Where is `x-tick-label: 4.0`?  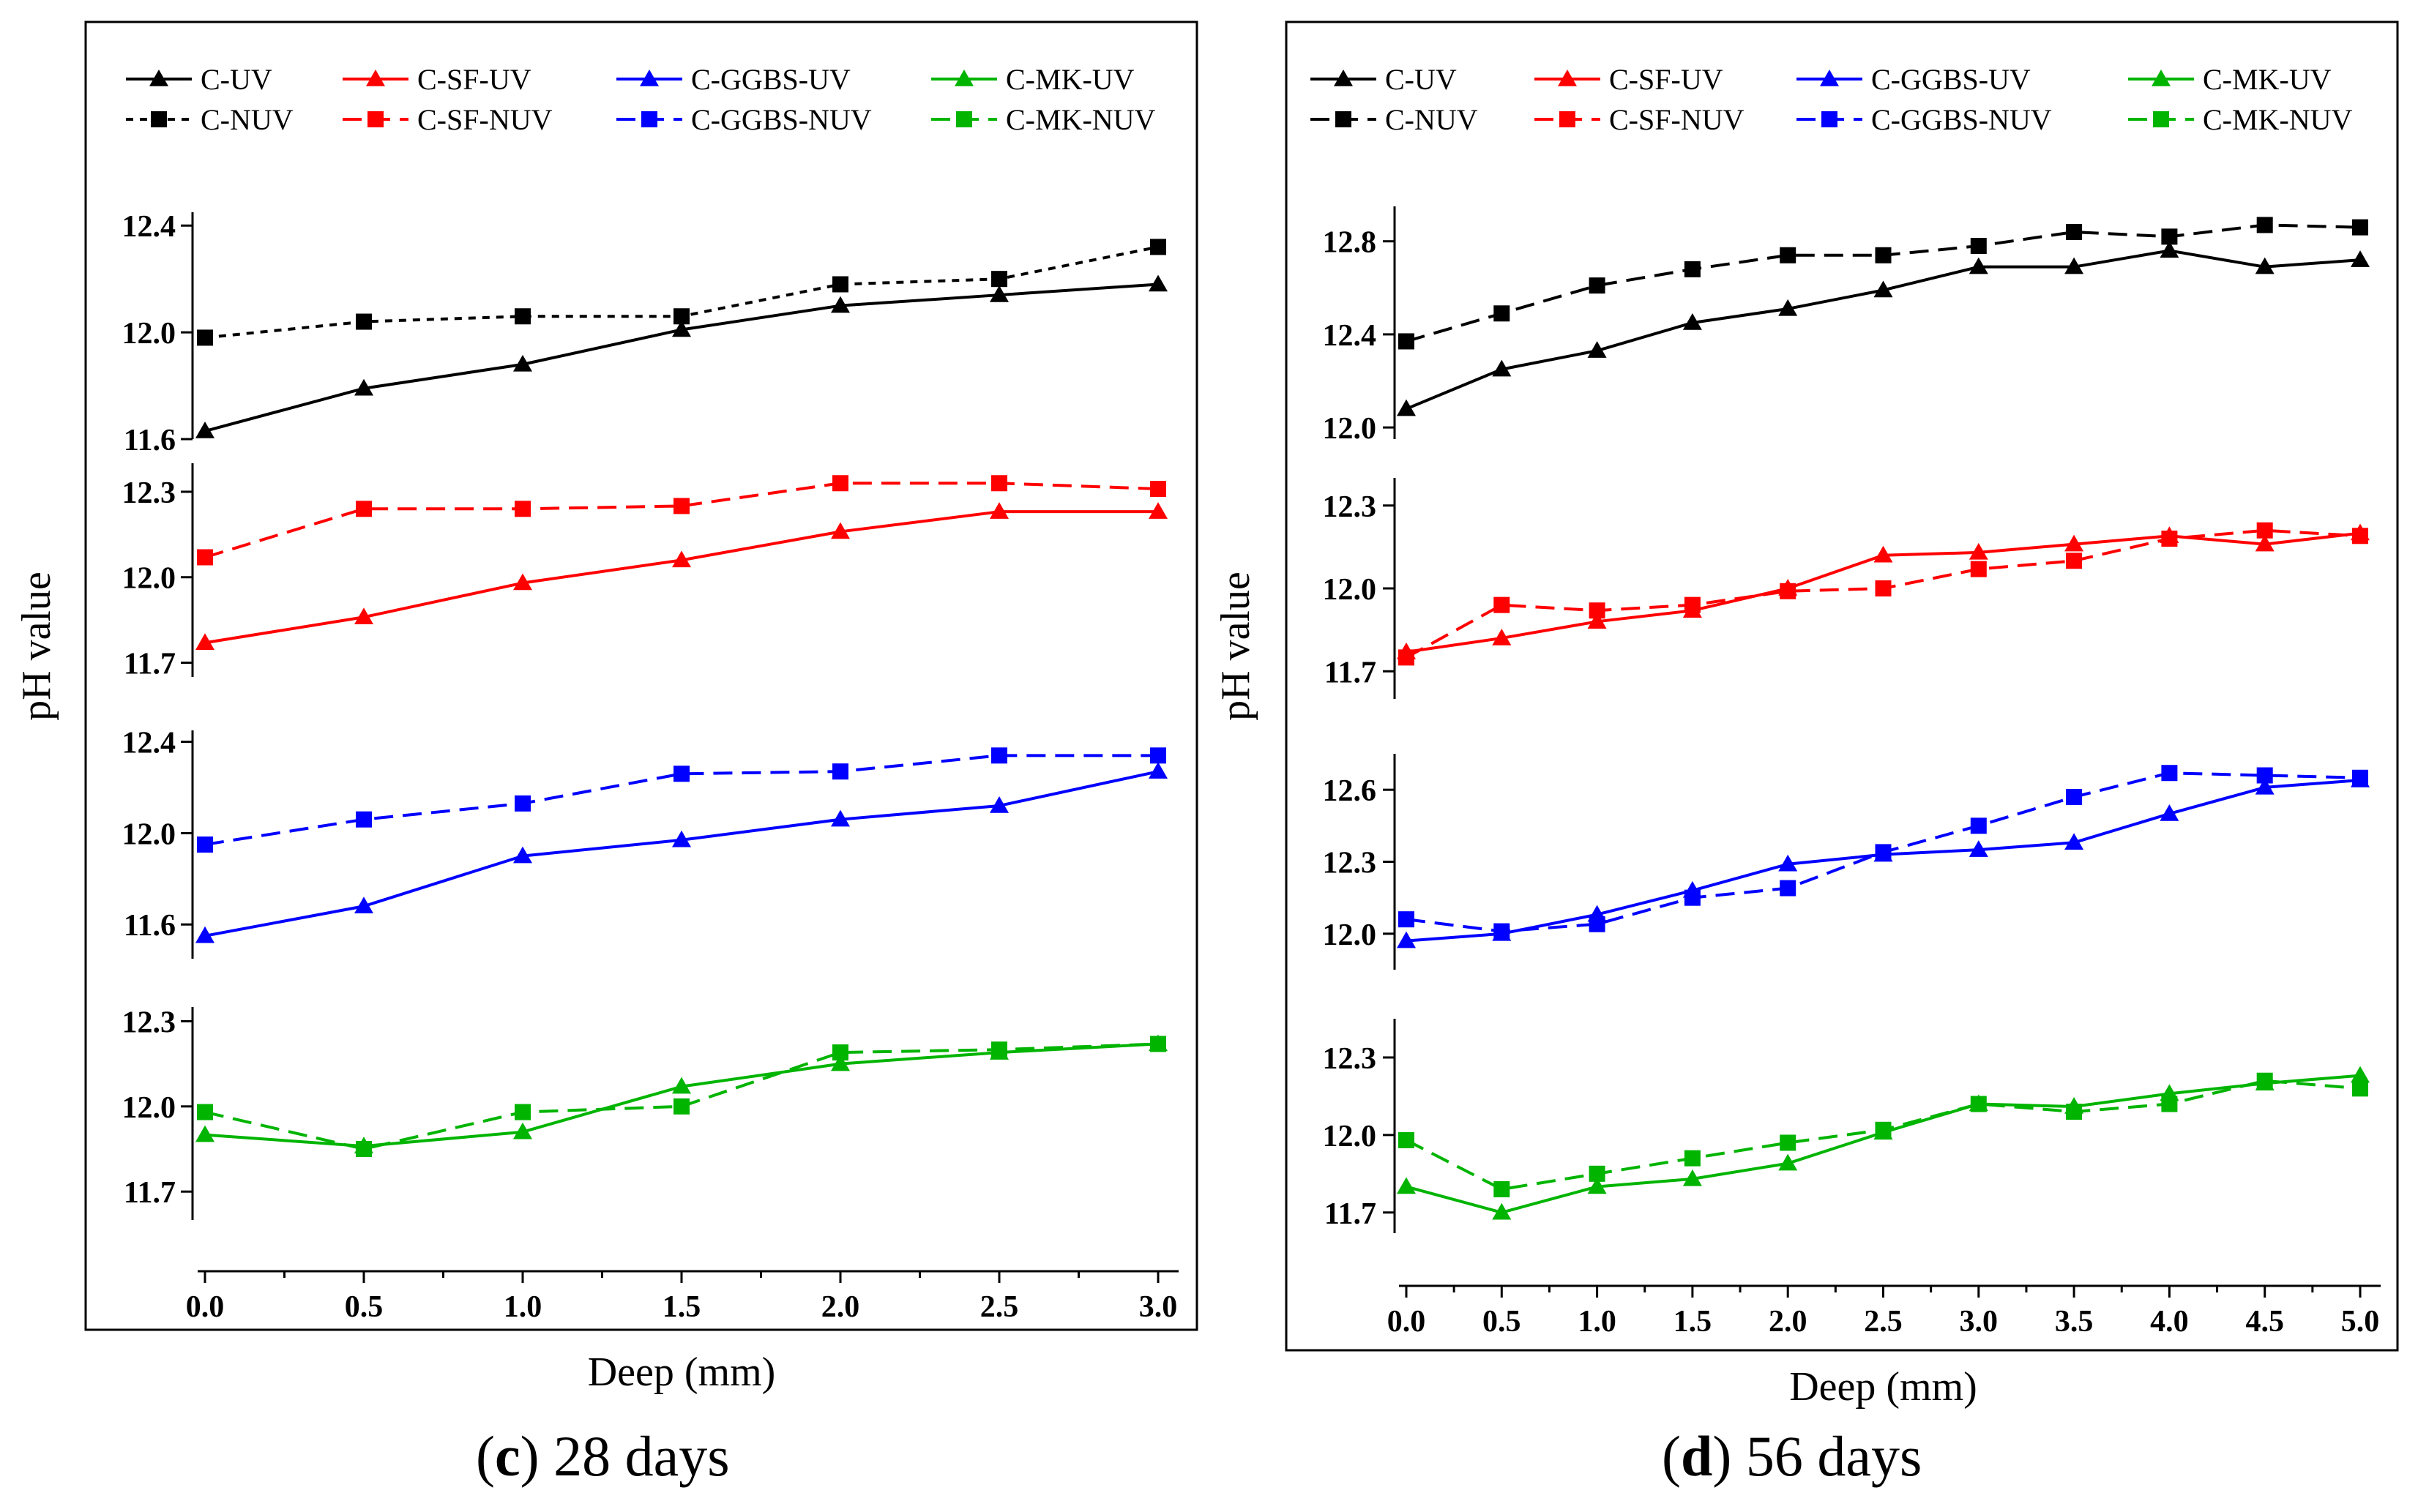 x-tick-label: 4.0 is located at coordinates (2169, 1322).